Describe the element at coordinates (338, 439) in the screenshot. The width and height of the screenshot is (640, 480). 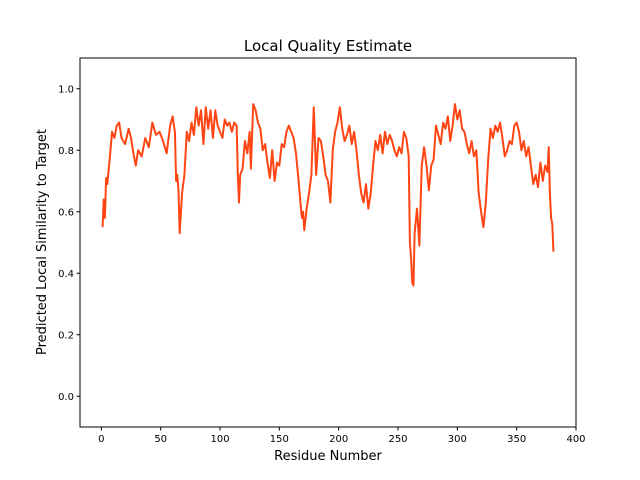
I see `x-tick-label: 200` at that location.